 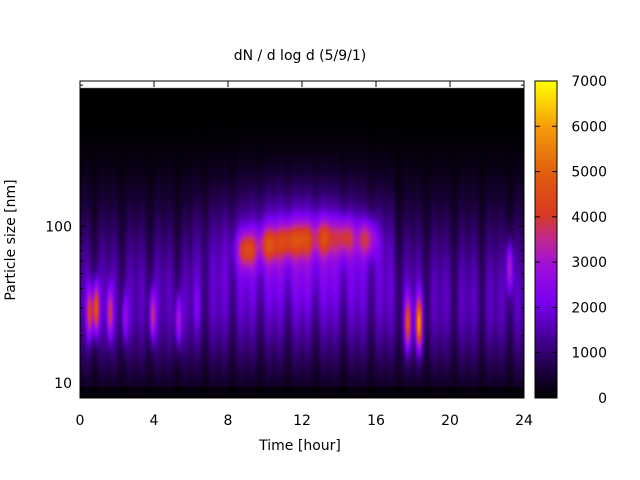 What do you see at coordinates (80, 421) in the screenshot?
I see `x-tick-label: 0` at bounding box center [80, 421].